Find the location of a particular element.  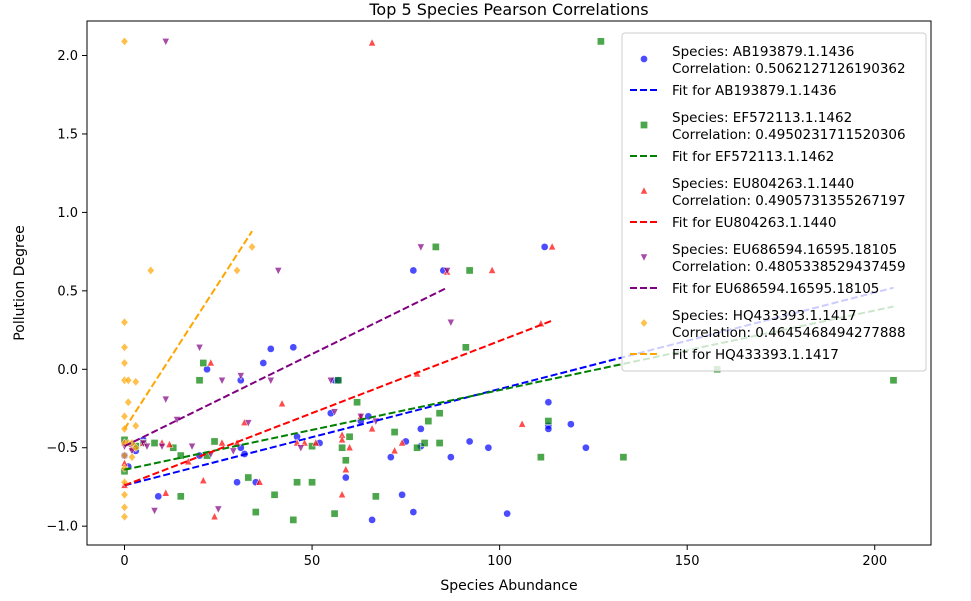

legend-fit-label: Fit for EU804263.1.1440 is located at coordinates (754, 223).